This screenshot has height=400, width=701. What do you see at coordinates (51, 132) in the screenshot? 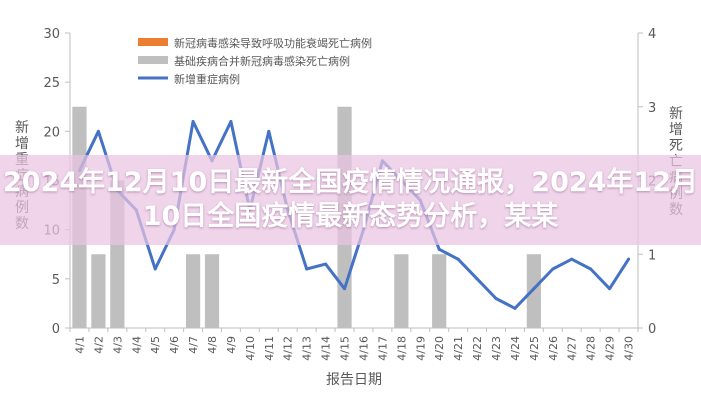
I see `left-tick-label: 20` at bounding box center [51, 132].